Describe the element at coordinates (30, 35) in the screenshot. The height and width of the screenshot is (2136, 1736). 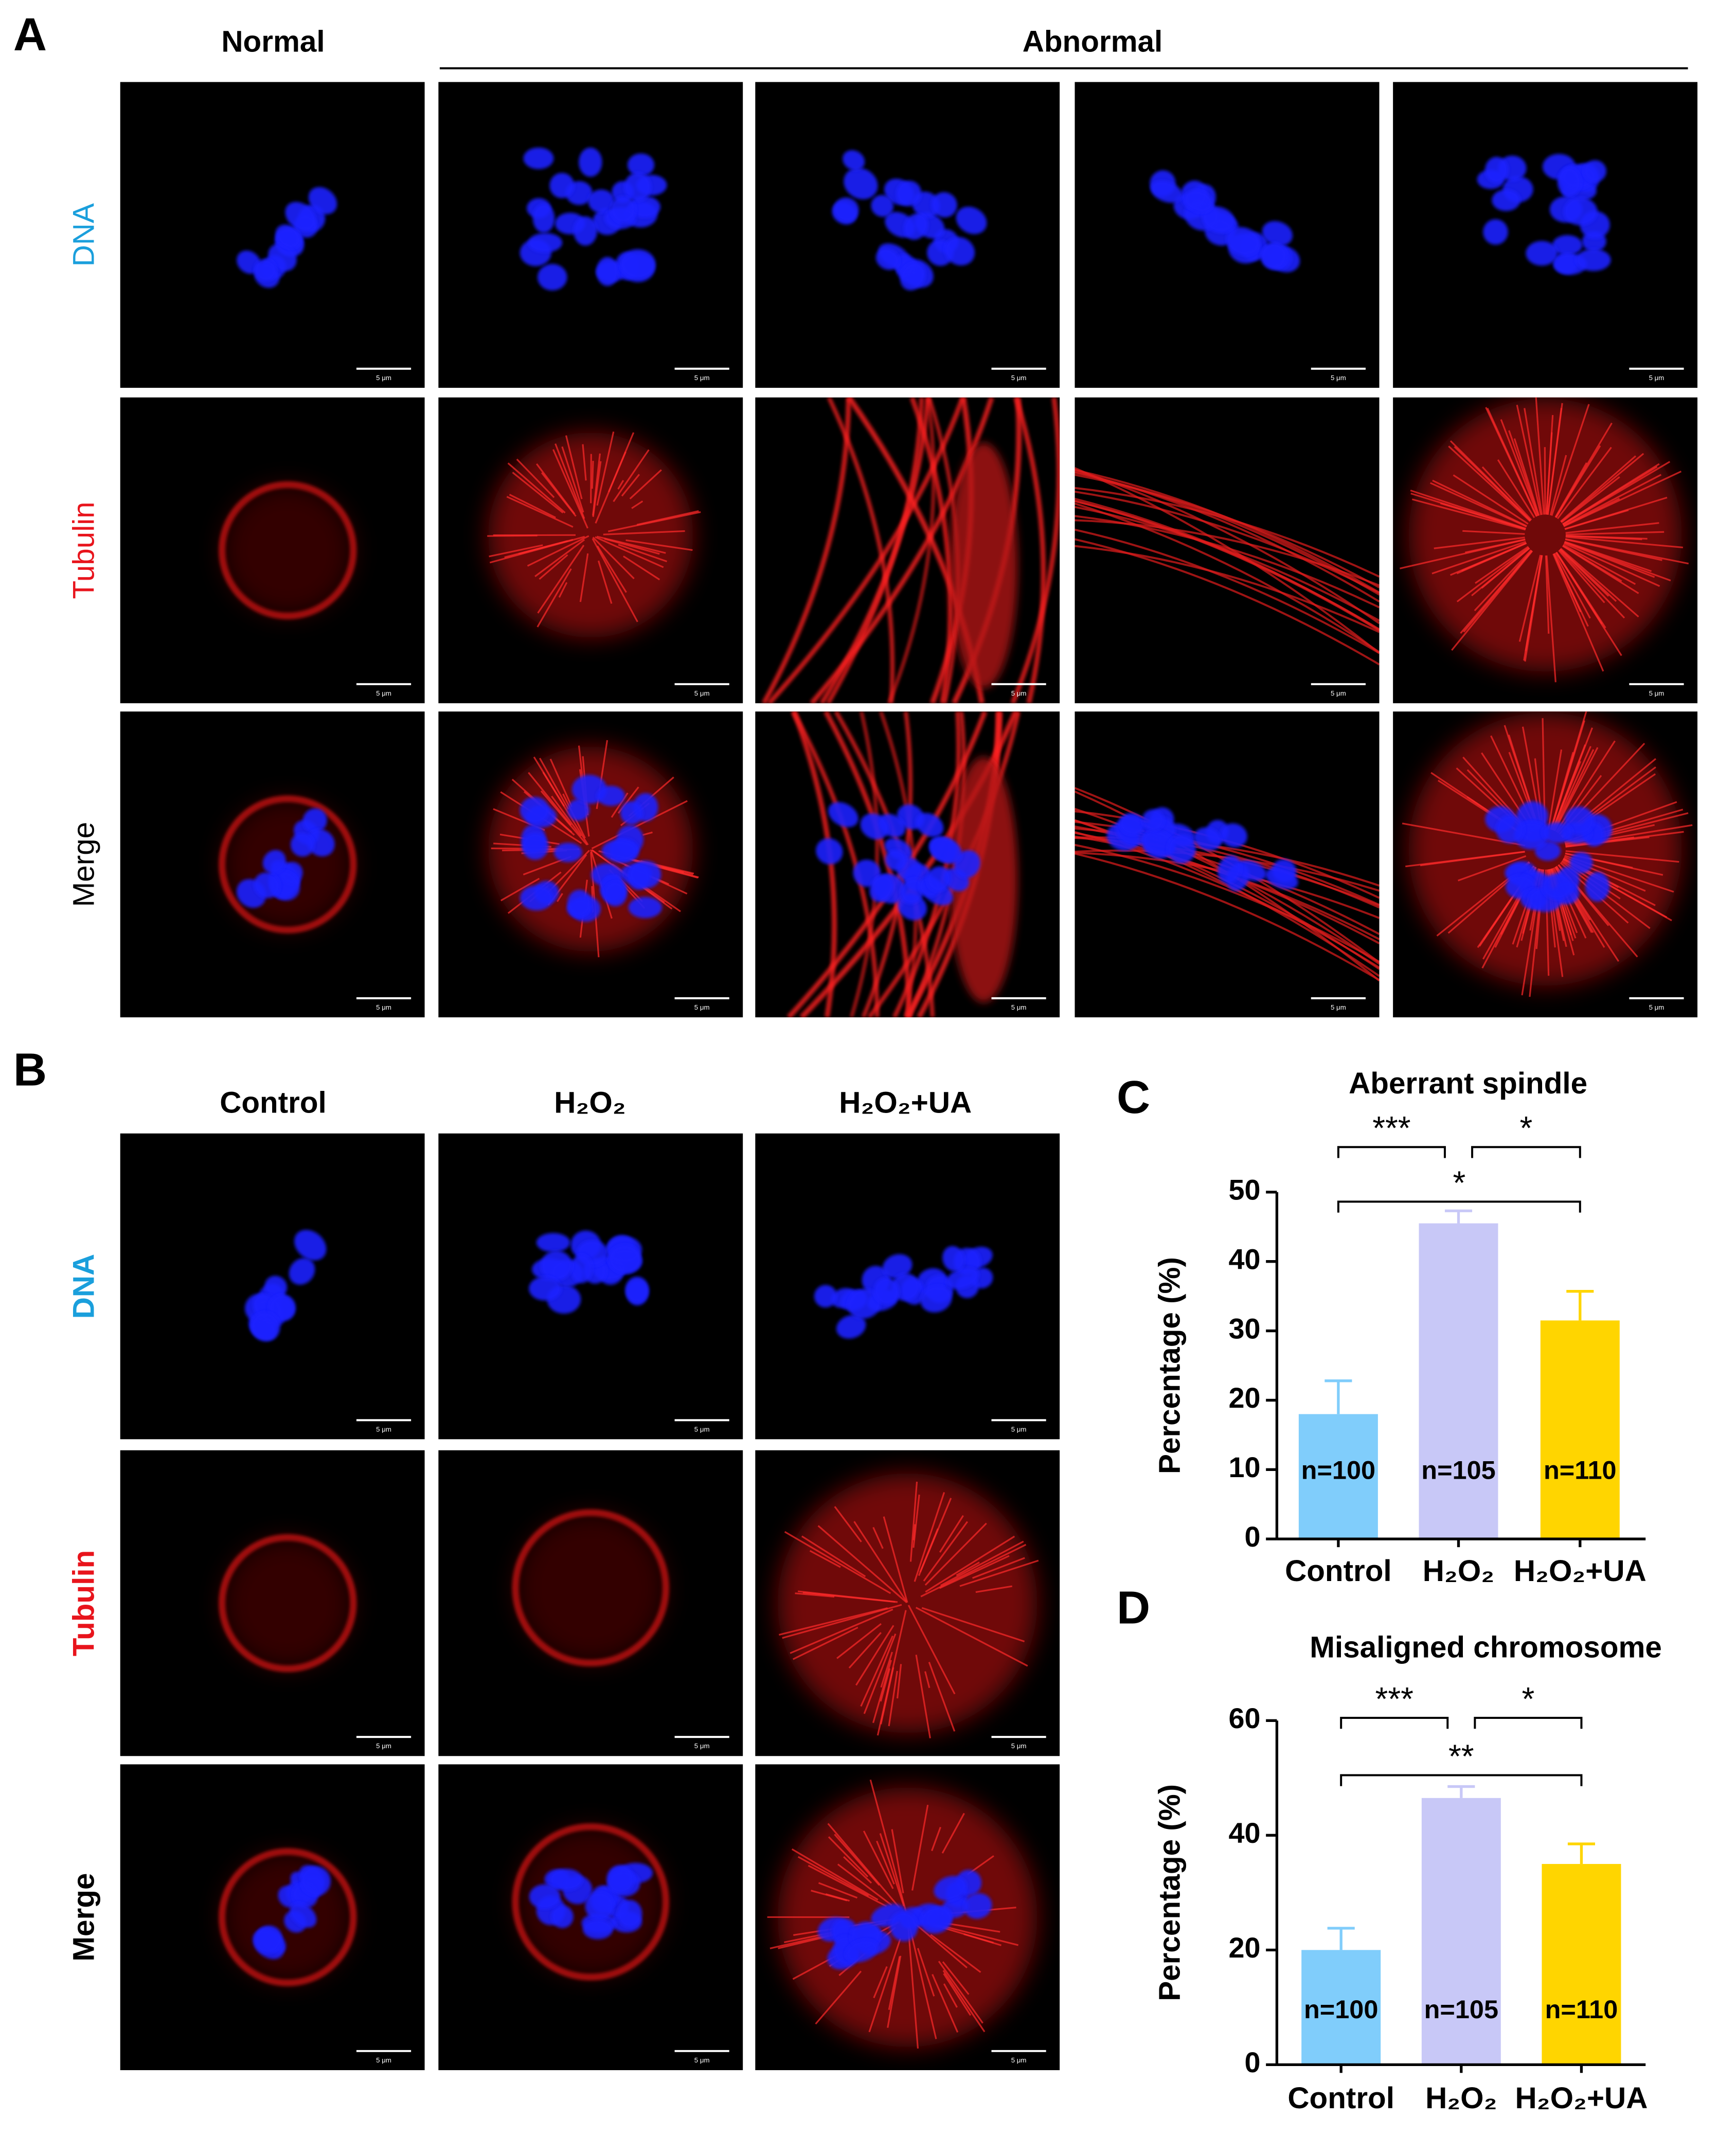
I see `panel-label: A` at that location.